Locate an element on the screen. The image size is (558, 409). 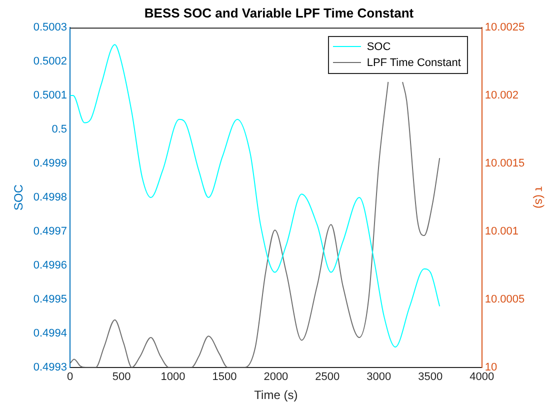
y2-tick-label: 10.002 is located at coordinates (501, 96).